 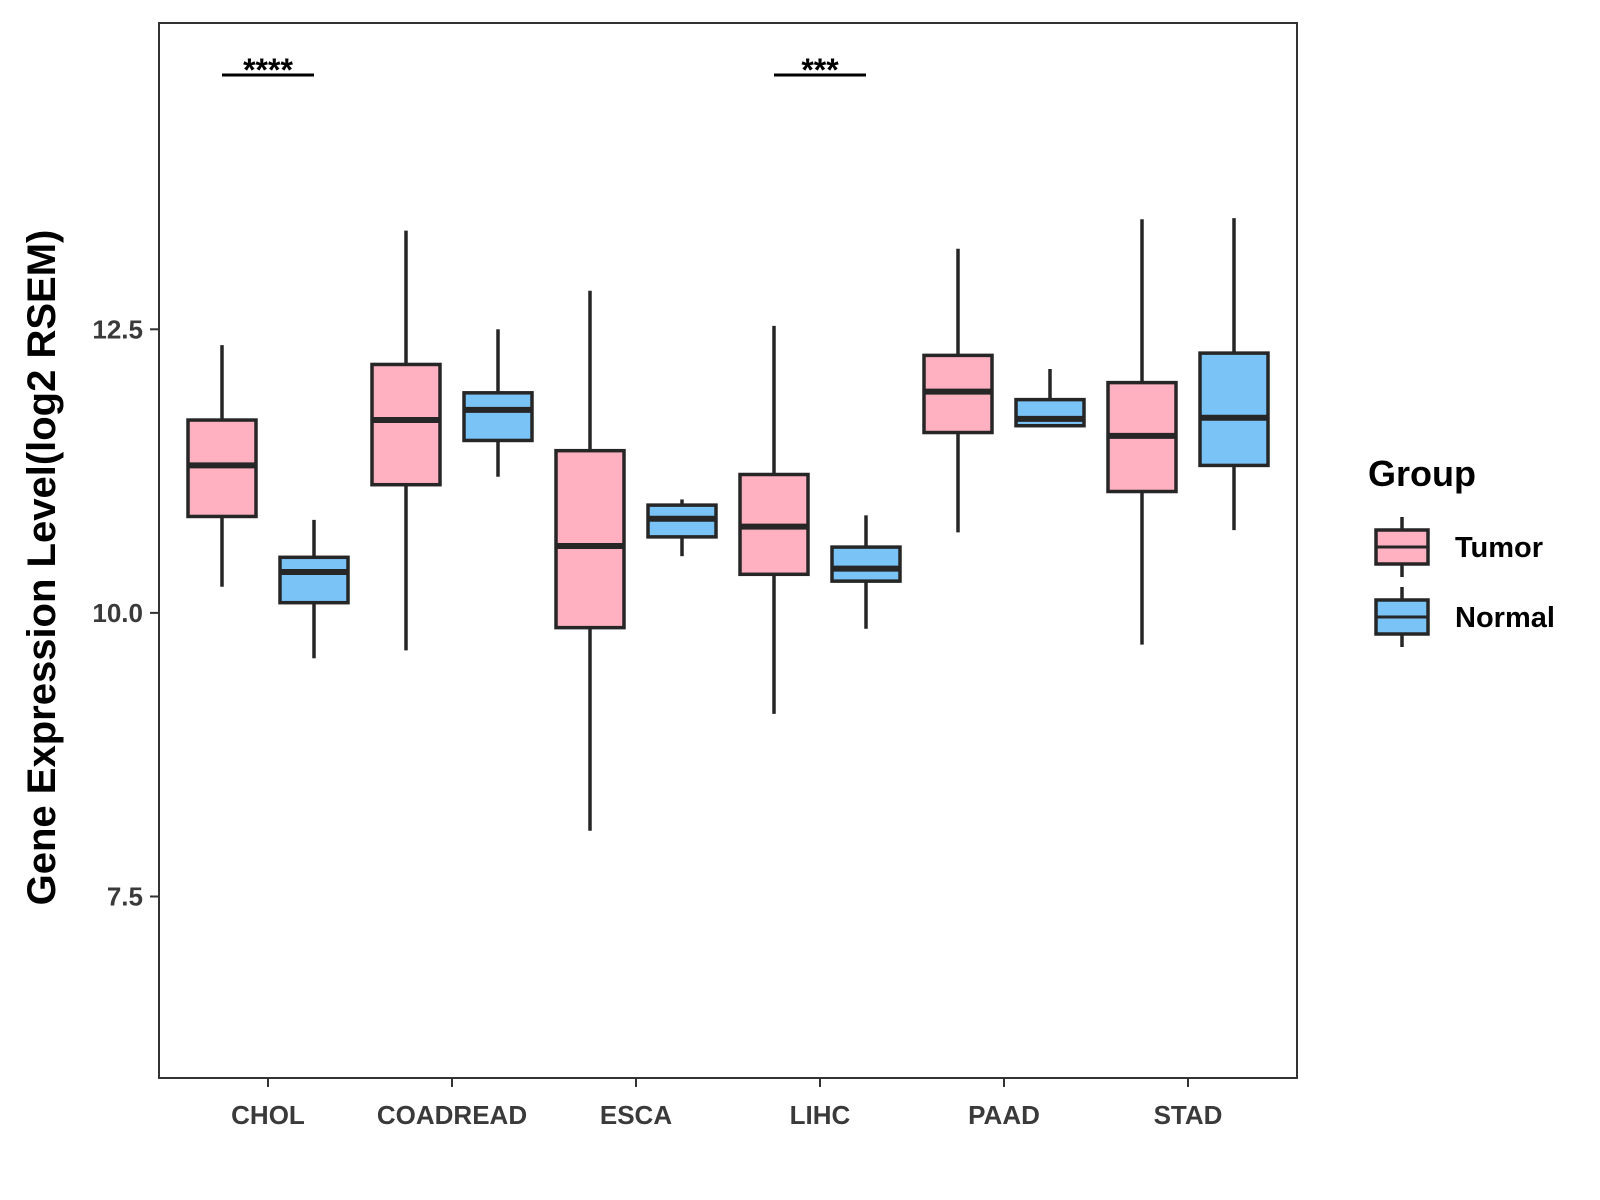 What do you see at coordinates (820, 70) in the screenshot?
I see `significance-label-lihc: ***` at bounding box center [820, 70].